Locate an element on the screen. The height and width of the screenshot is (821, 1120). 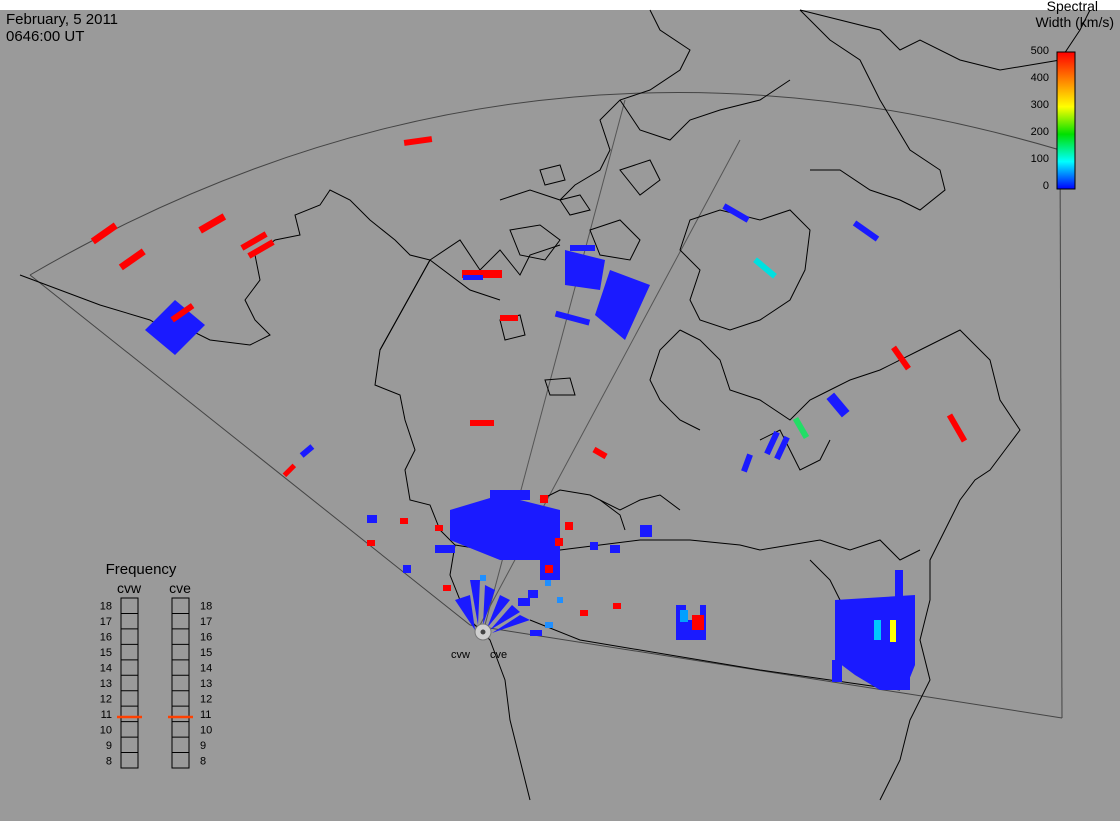
legend-tick: 500 is located at coordinates (1040, 51).